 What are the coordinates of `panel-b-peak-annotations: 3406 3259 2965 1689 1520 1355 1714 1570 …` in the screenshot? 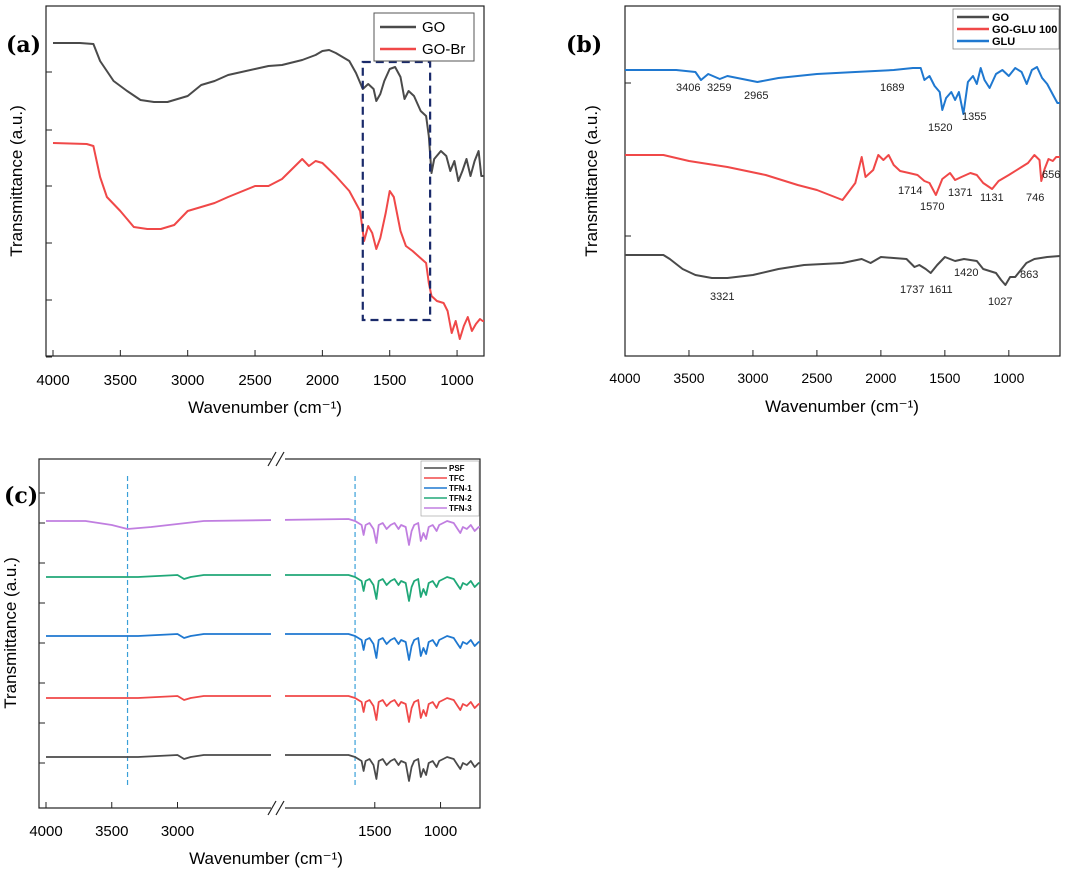 It's located at (868, 195).